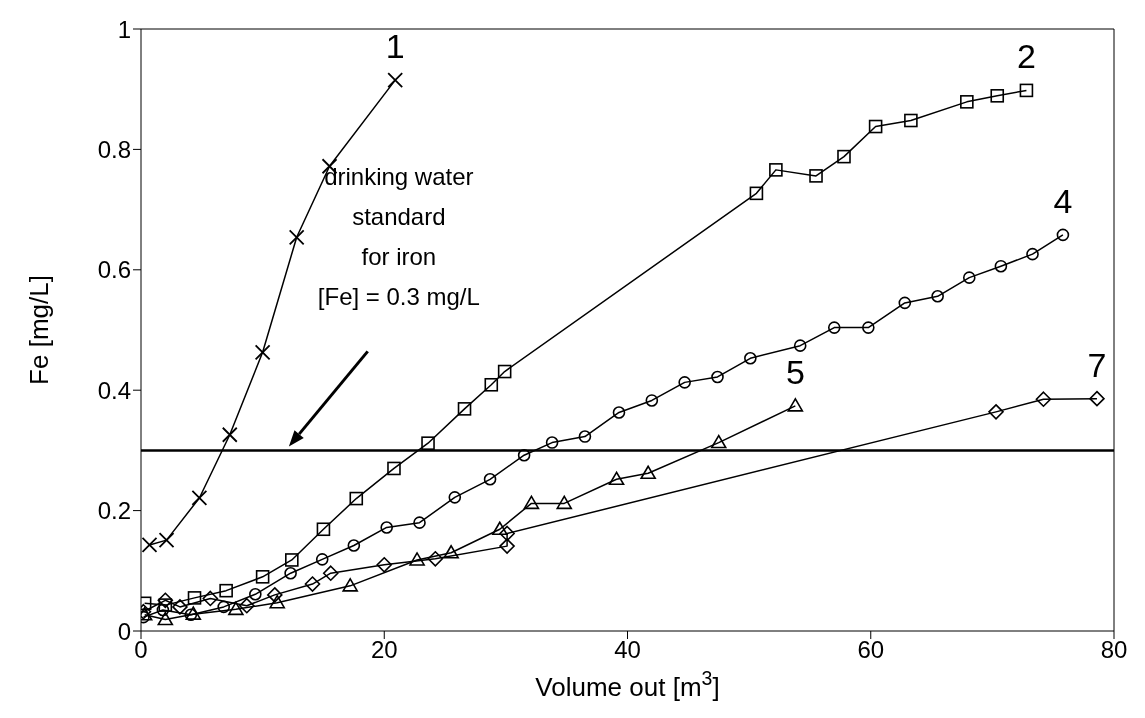 This screenshot has width=1145, height=718. What do you see at coordinates (795, 371) in the screenshot?
I see `series-label: 5` at bounding box center [795, 371].